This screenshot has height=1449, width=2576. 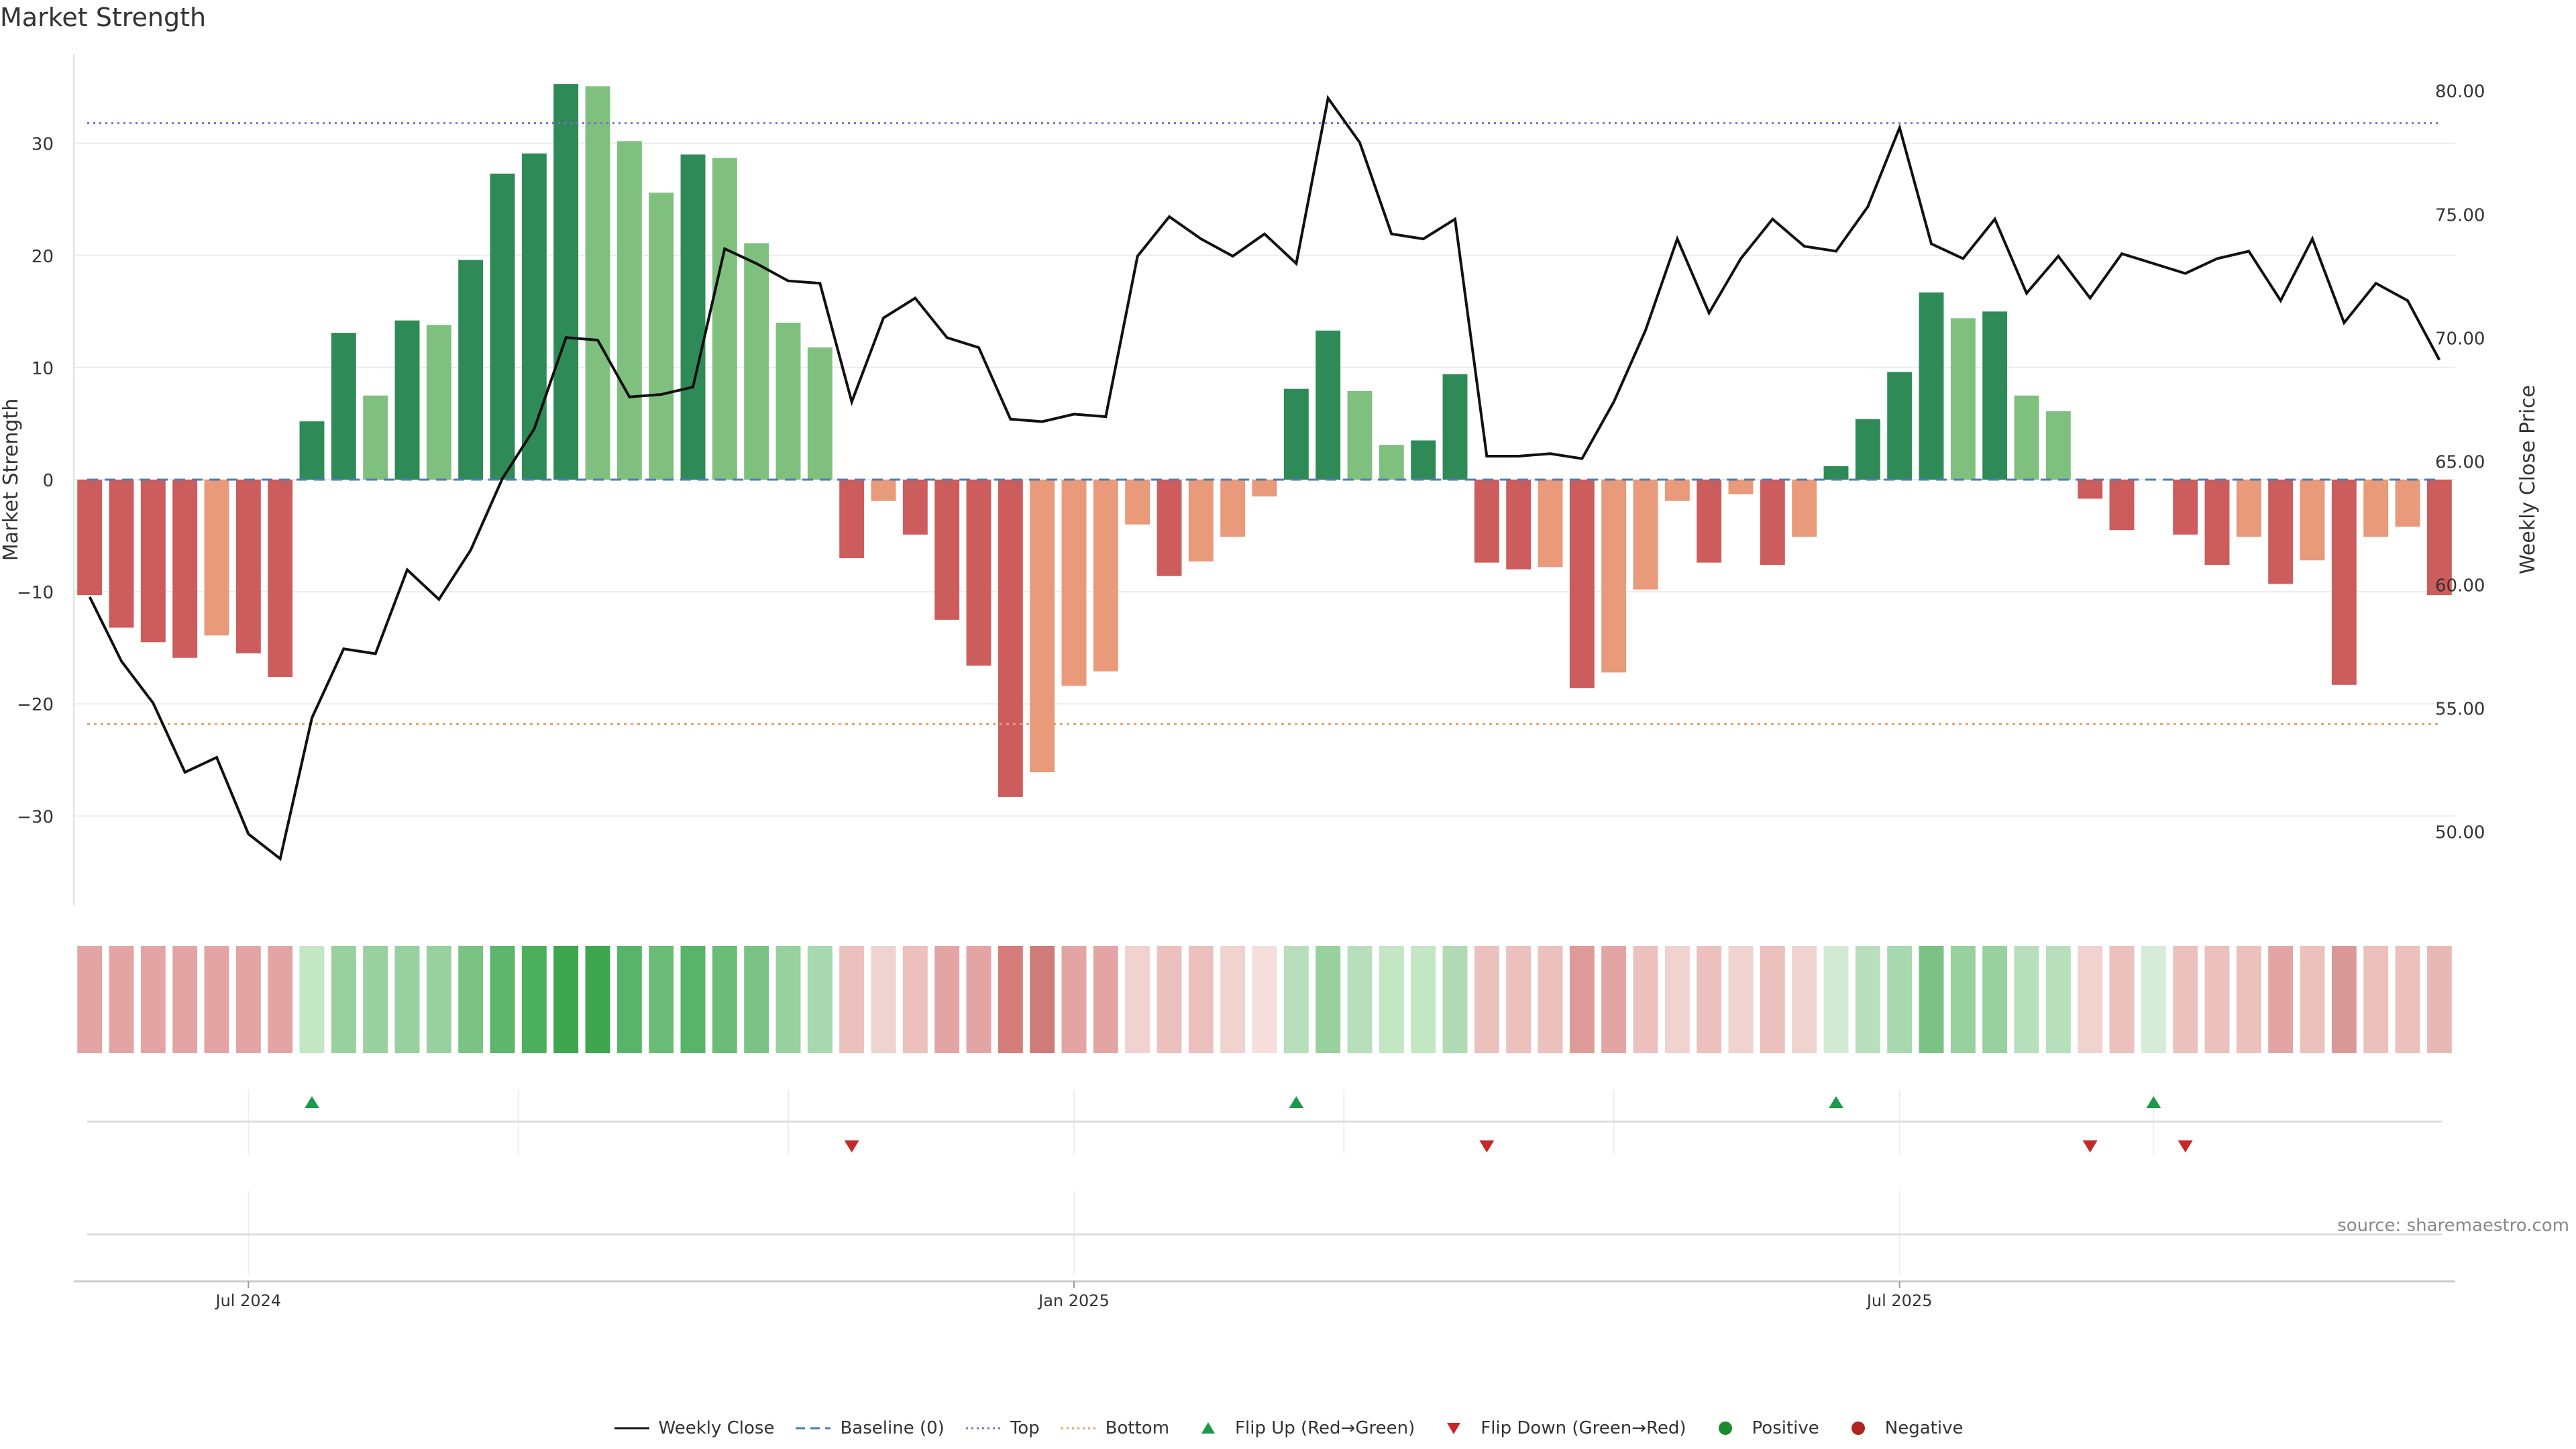 What do you see at coordinates (1264, 1182) in the screenshot?
I see `flip-markers-panel` at bounding box center [1264, 1182].